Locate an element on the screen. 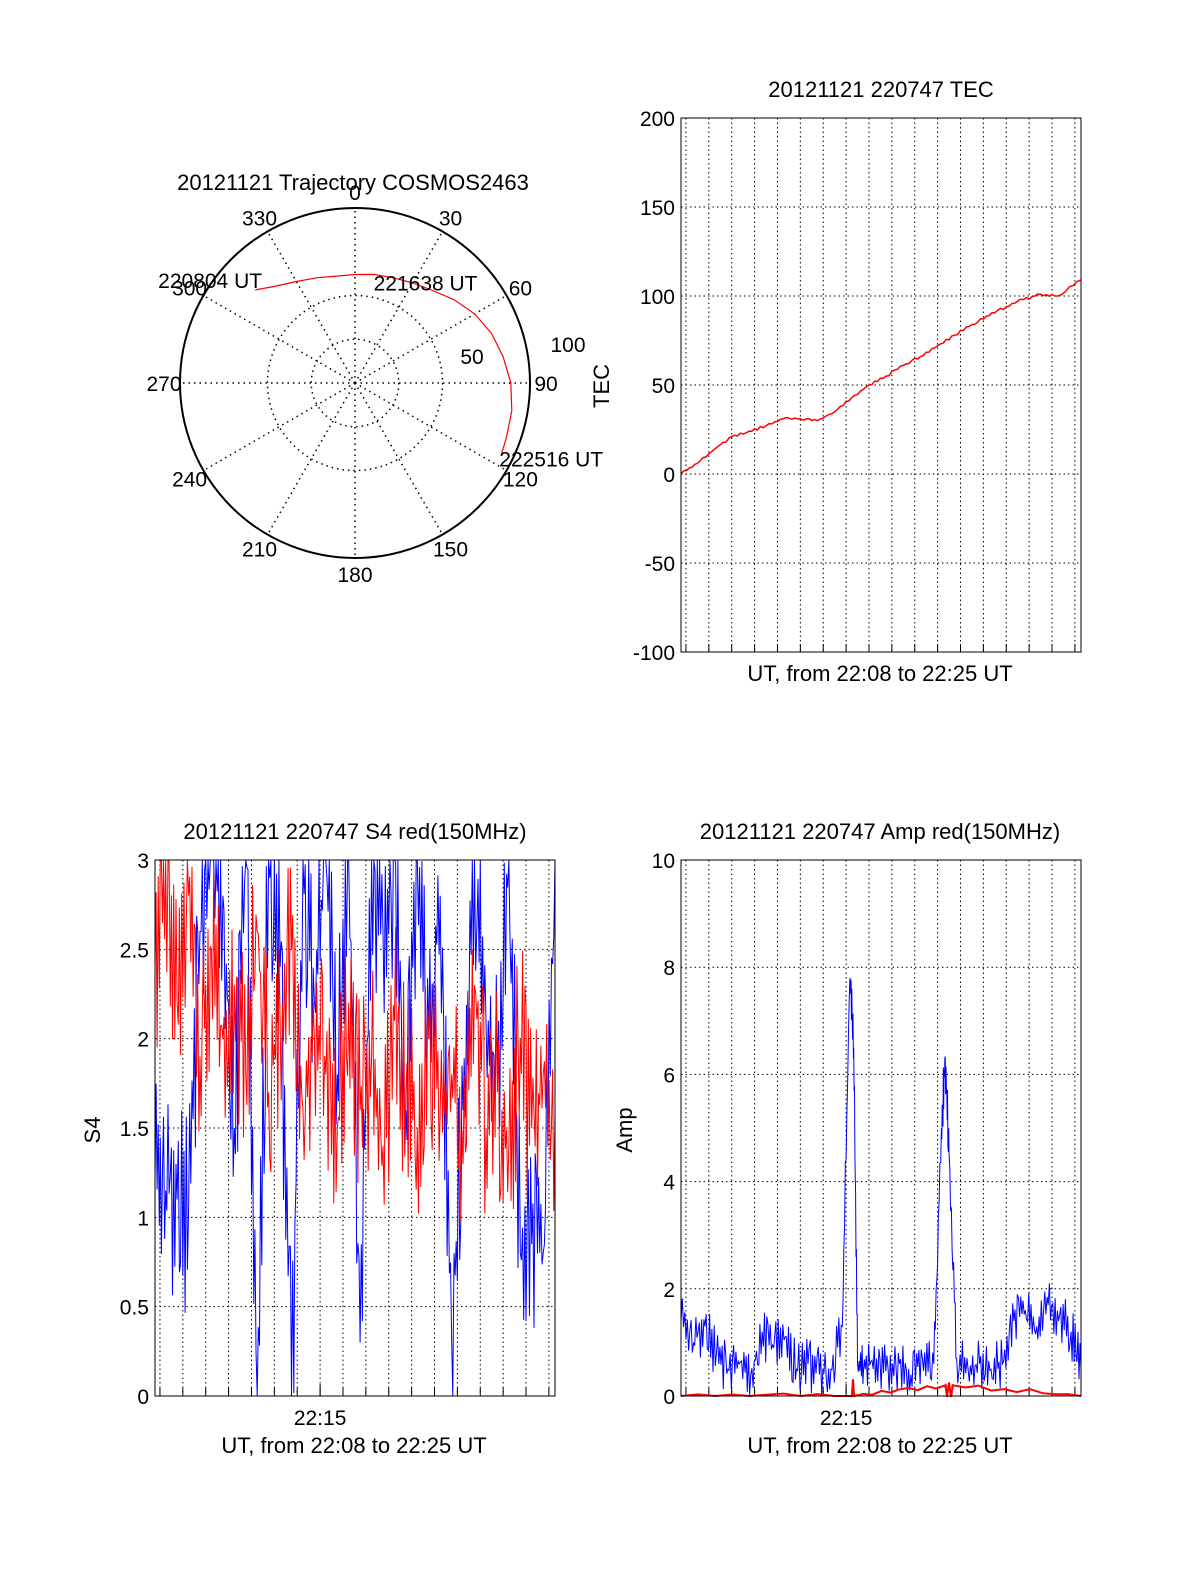 This screenshot has width=1200, height=1575. trajectory-annotation: 221638 UT is located at coordinates (426, 284).